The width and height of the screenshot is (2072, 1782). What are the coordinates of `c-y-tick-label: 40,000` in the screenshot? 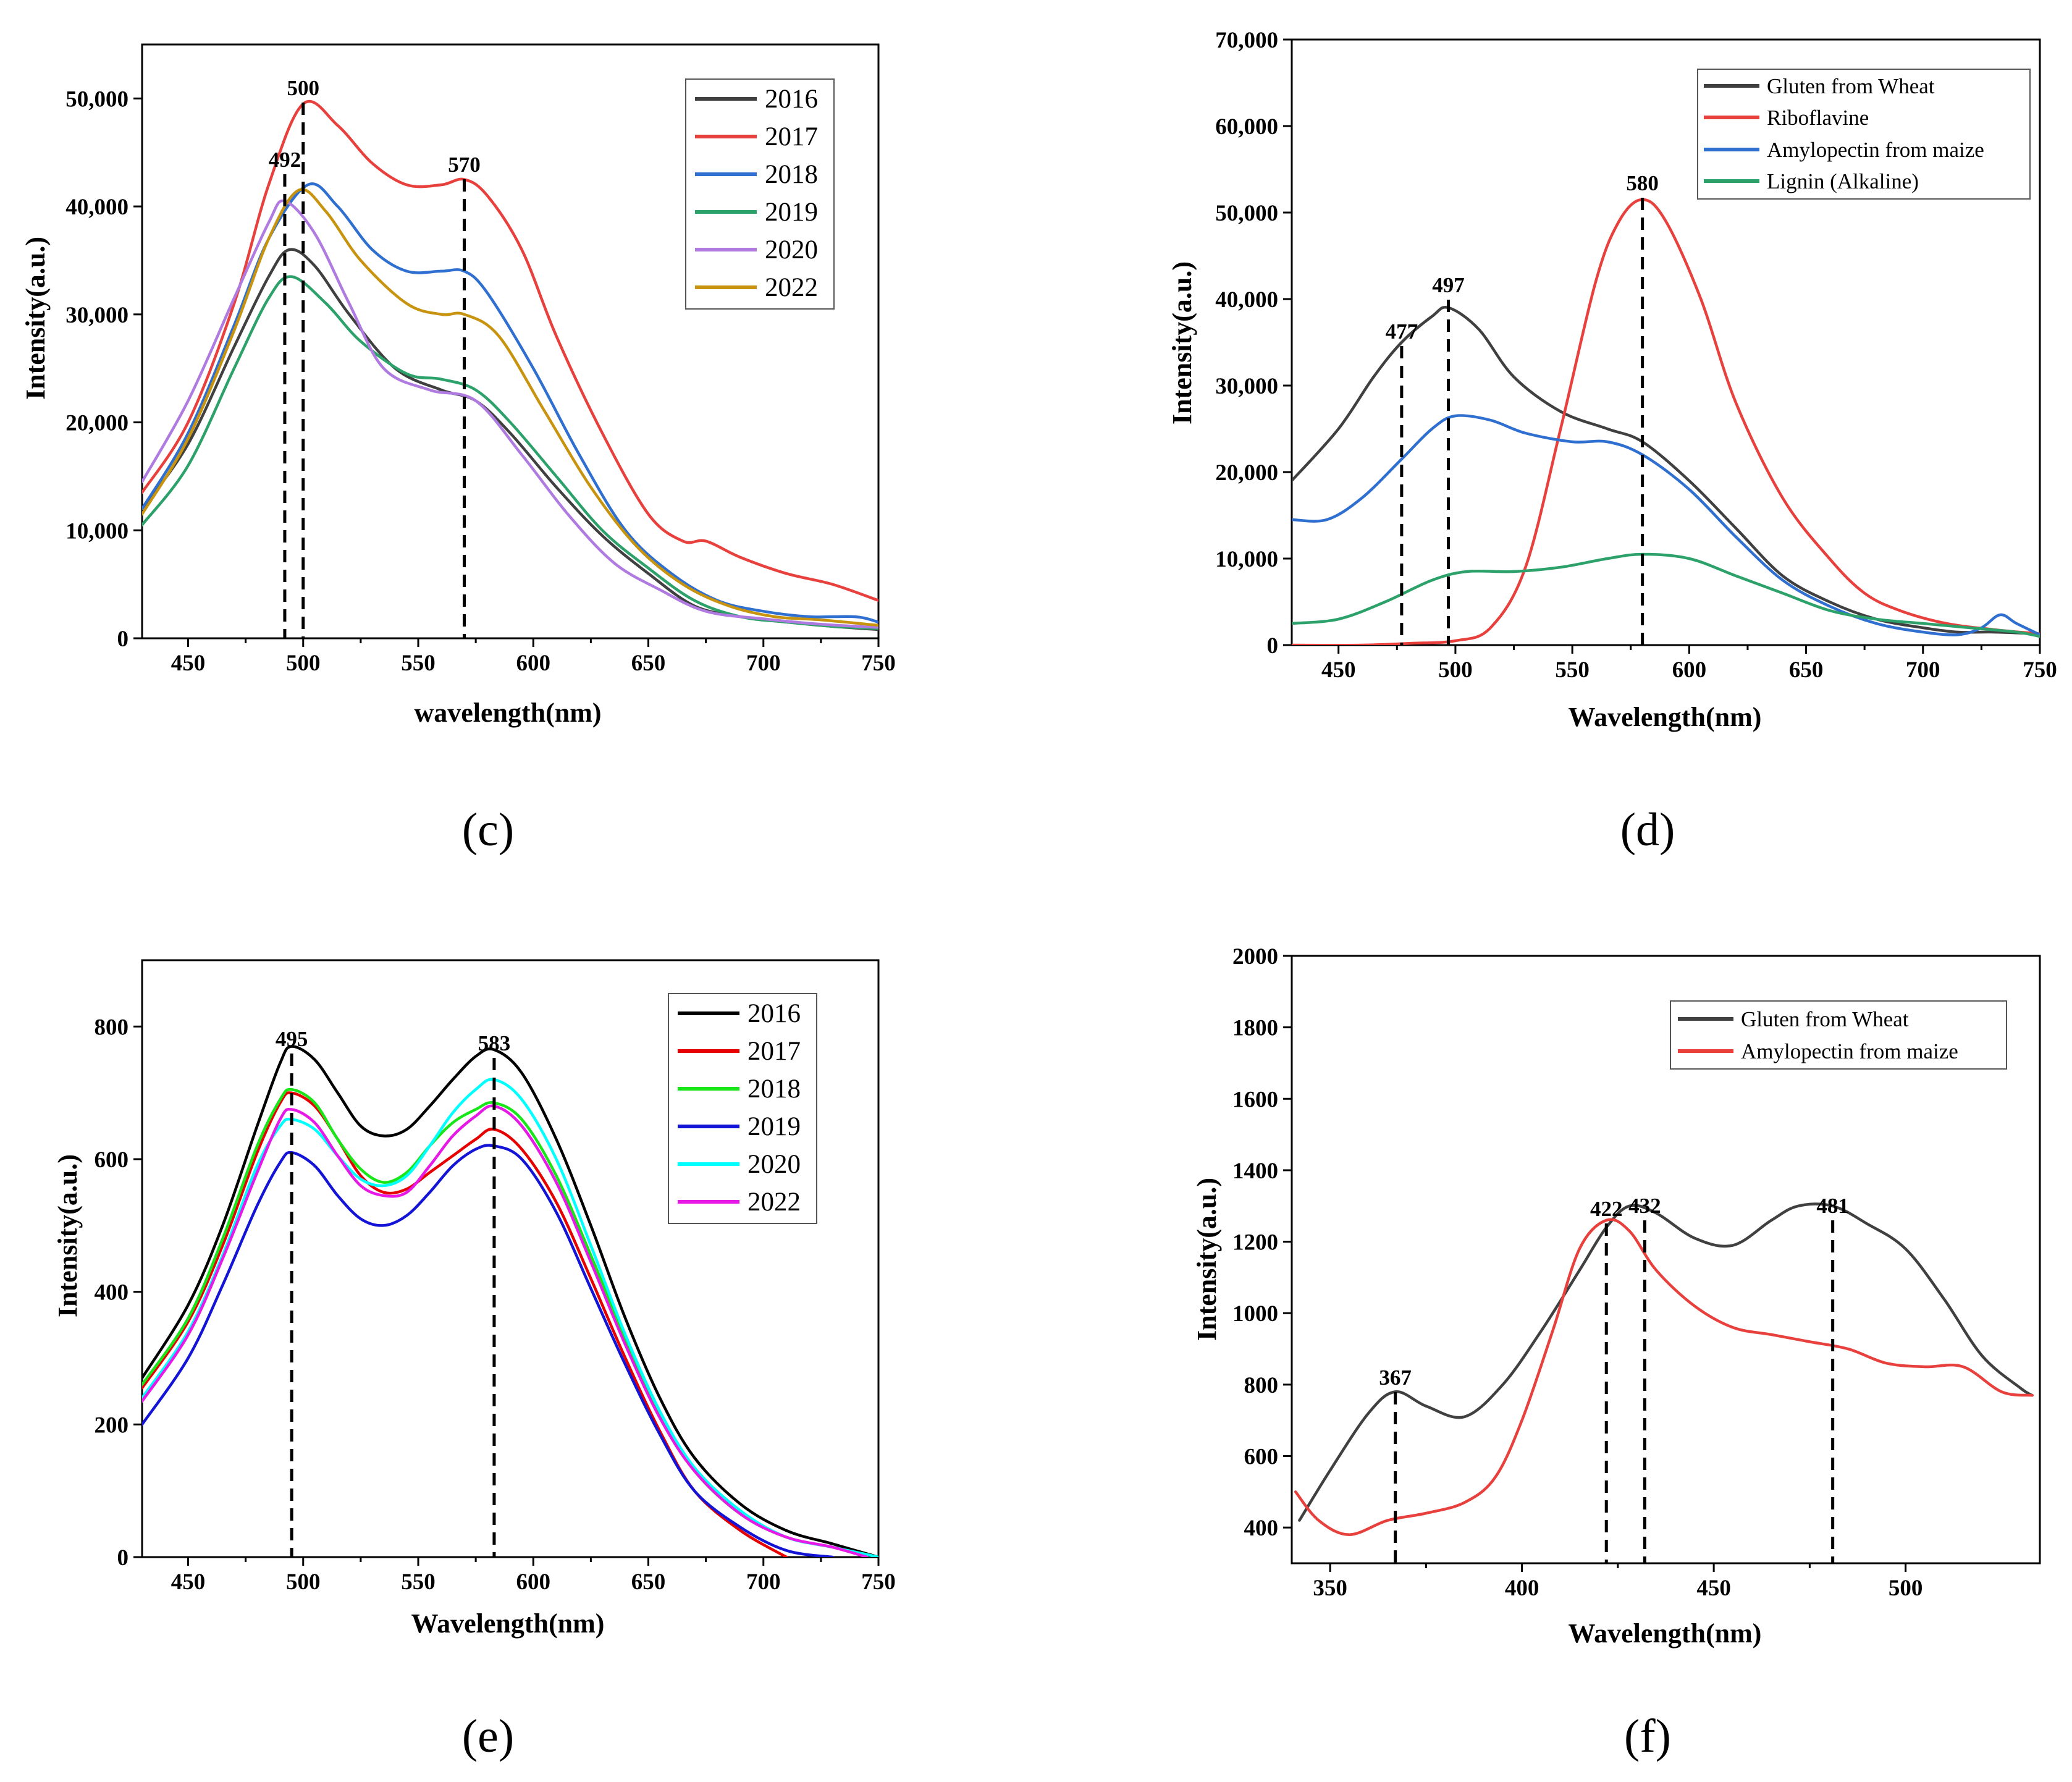 It's located at (96, 207).